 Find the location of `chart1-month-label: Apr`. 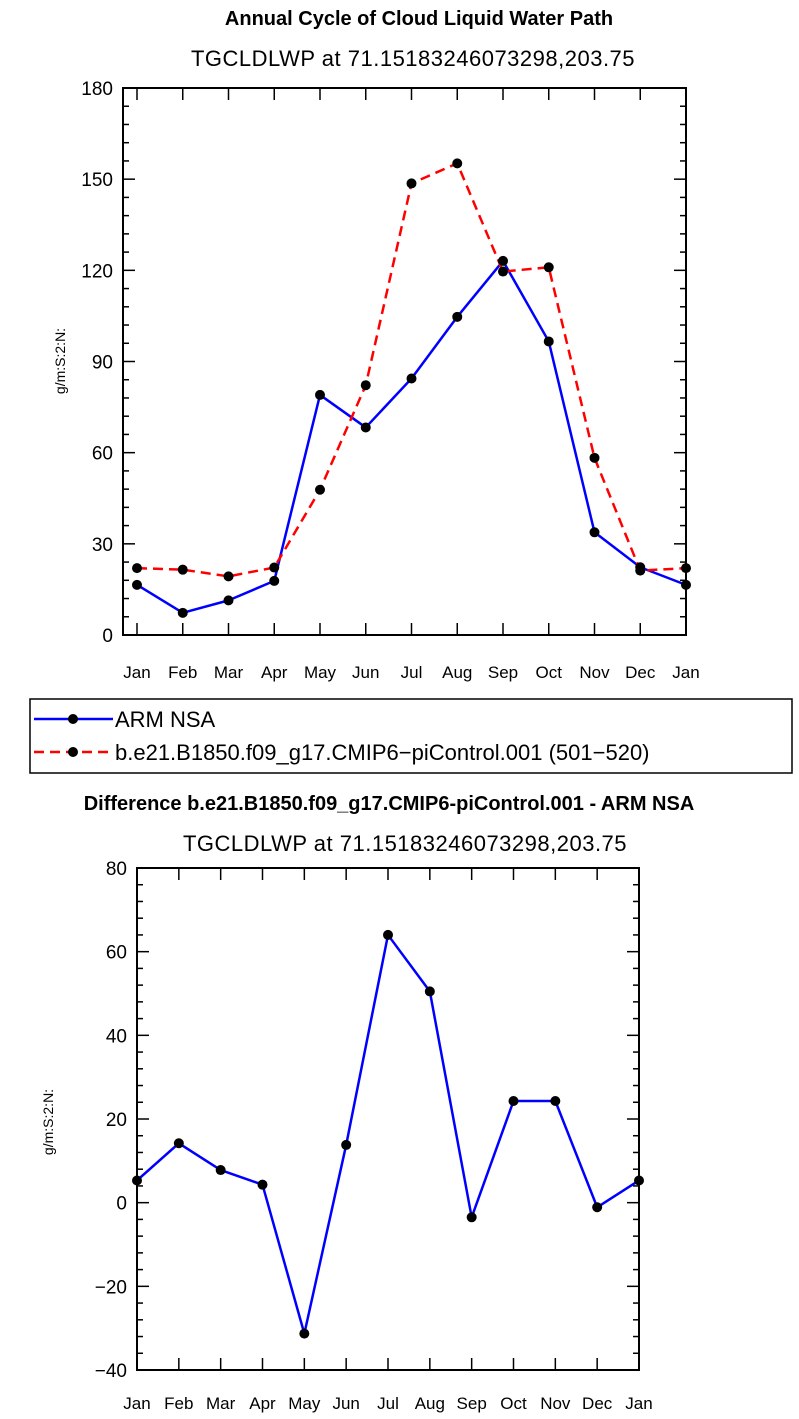

chart1-month-label: Apr is located at coordinates (274, 672).